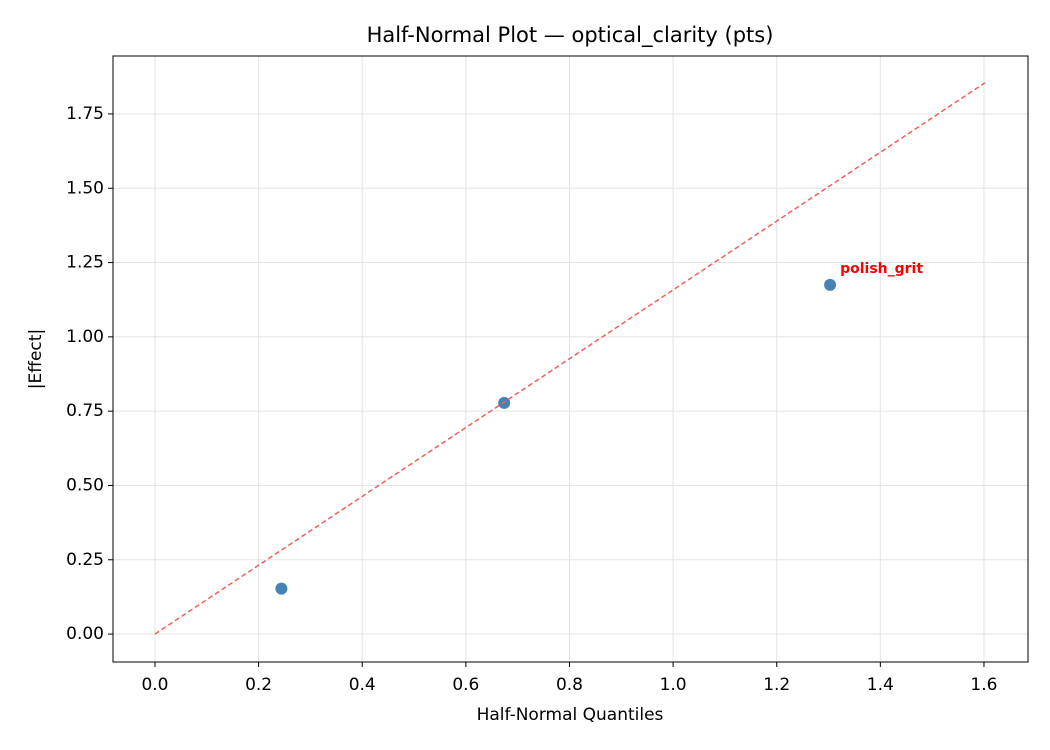 This screenshot has height=750, width=1050. What do you see at coordinates (85, 411) in the screenshot?
I see `y-tick-label: 0.75` at bounding box center [85, 411].